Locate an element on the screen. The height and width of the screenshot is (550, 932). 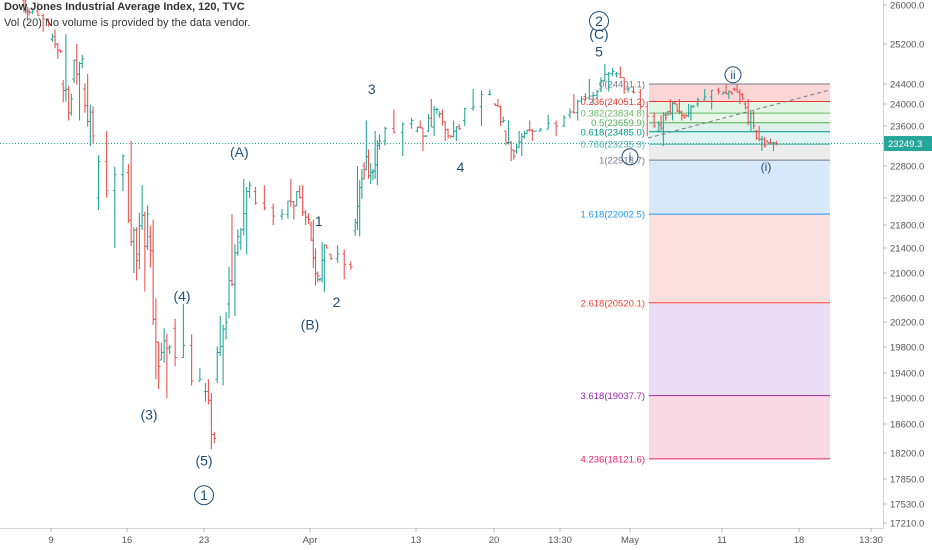
price-tick-label: 24000.0 is located at coordinates (907, 105).